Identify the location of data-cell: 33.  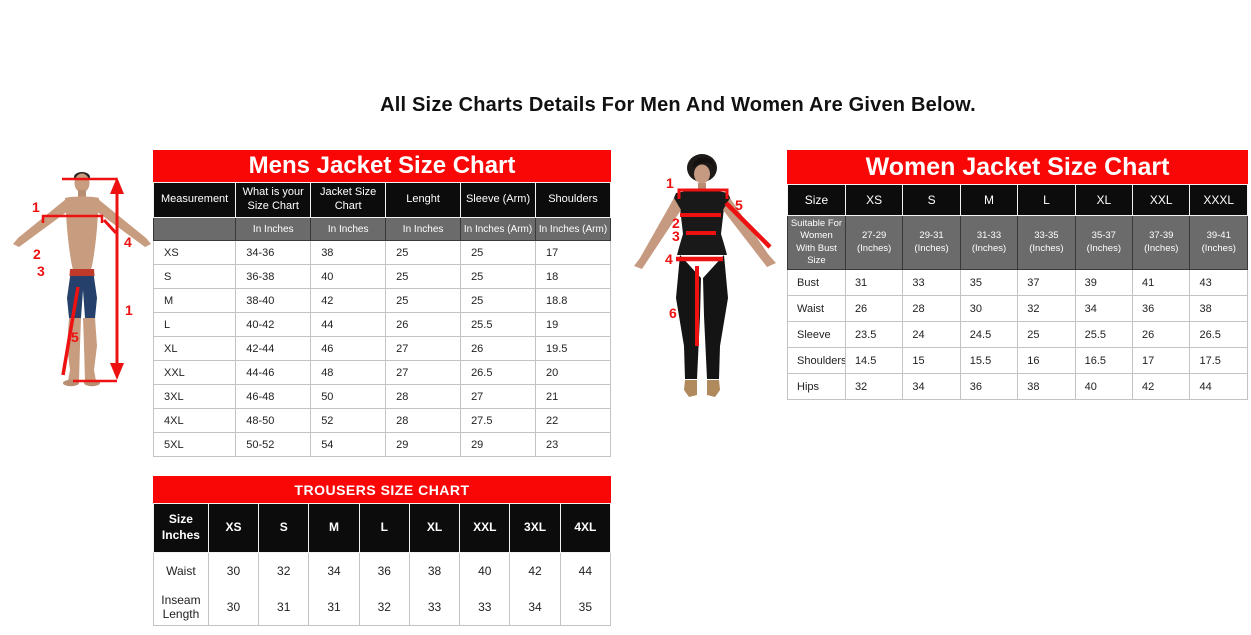
(434, 607).